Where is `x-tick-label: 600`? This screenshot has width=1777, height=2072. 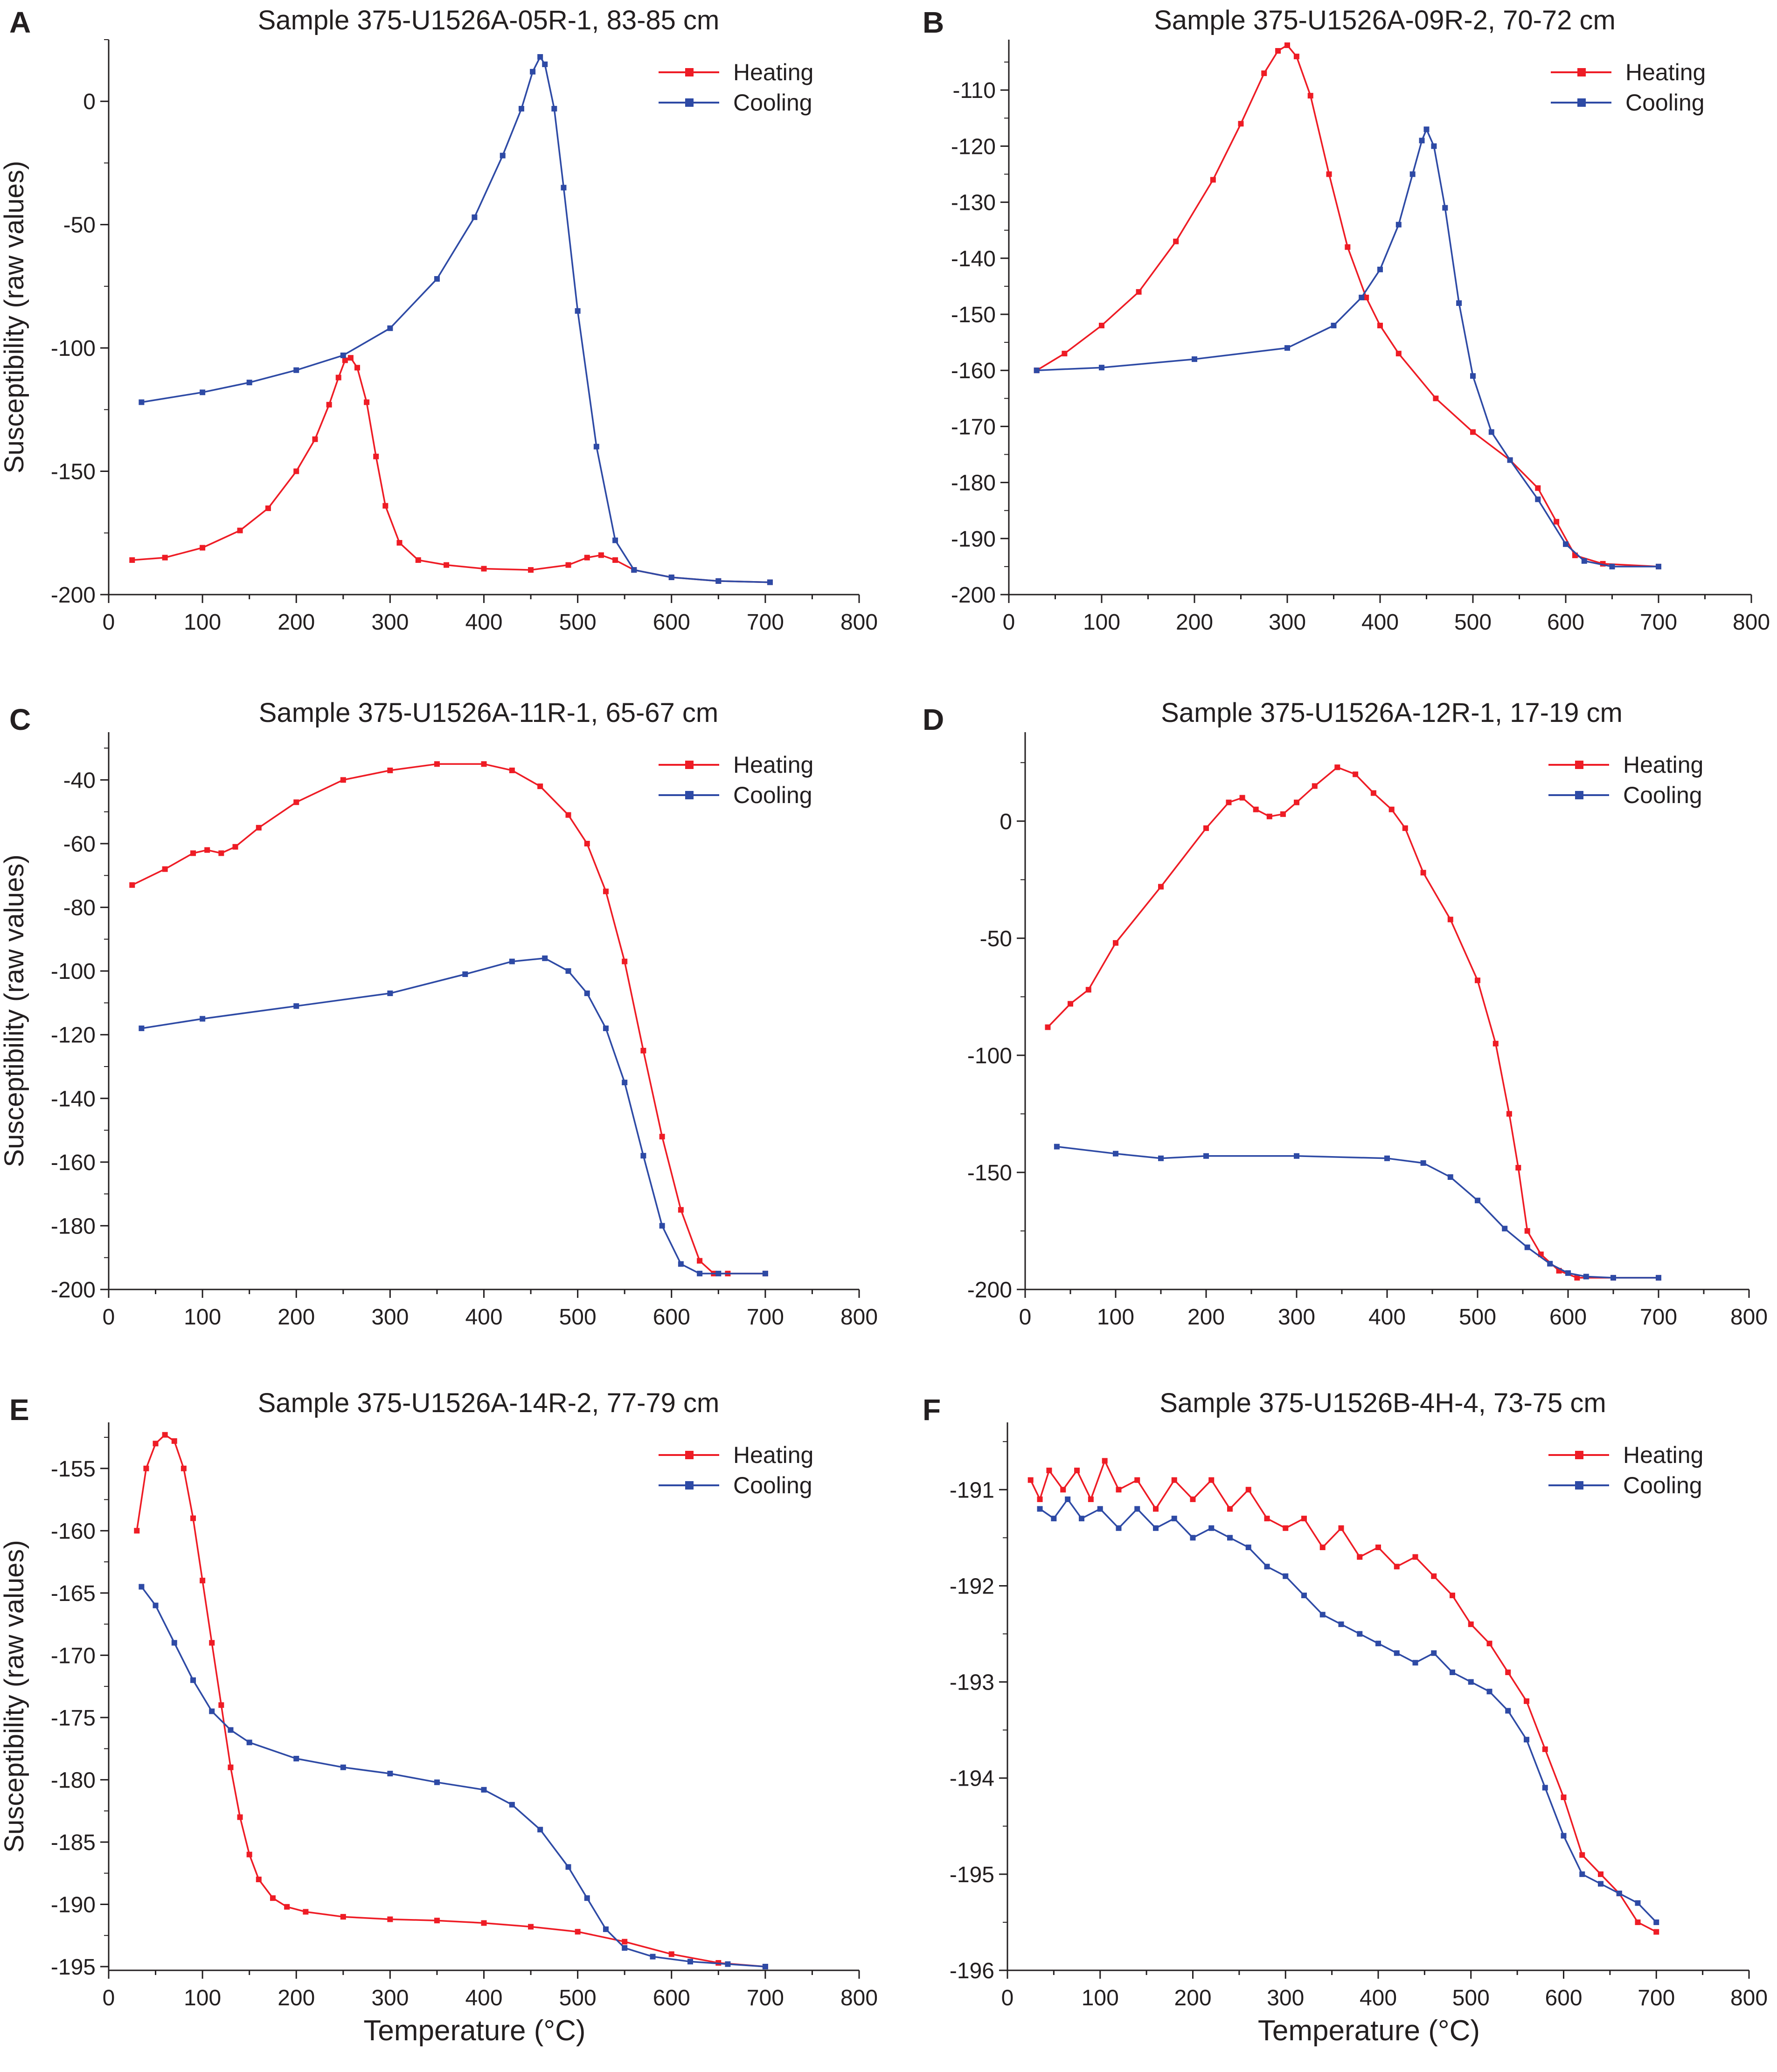
x-tick-label: 600 is located at coordinates (672, 1998).